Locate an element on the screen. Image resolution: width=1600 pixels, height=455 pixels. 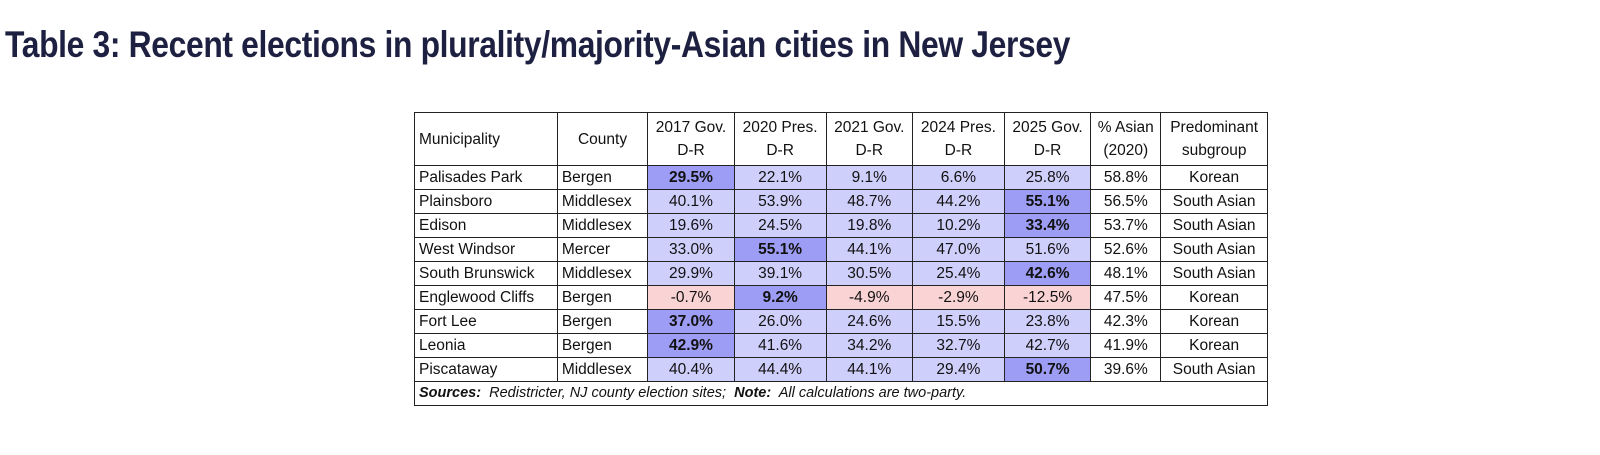
column-header: 2020 Pres. D-R is located at coordinates (780, 139).